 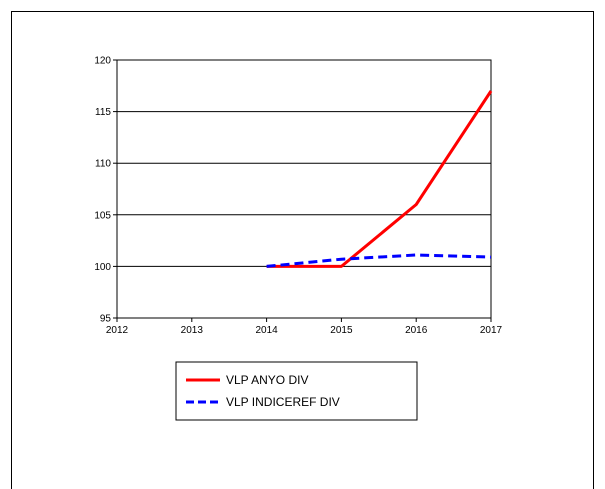 What do you see at coordinates (341, 330) in the screenshot?
I see `x-tick-label: 2015` at bounding box center [341, 330].